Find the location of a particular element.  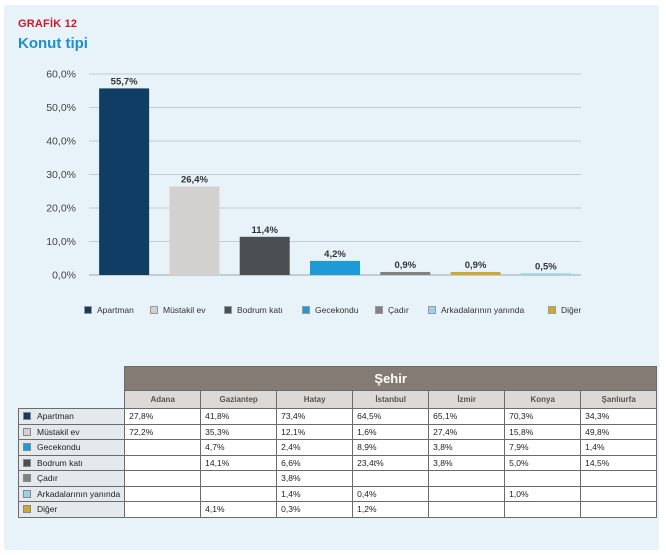

row-label: Gecekondu is located at coordinates (71, 447).